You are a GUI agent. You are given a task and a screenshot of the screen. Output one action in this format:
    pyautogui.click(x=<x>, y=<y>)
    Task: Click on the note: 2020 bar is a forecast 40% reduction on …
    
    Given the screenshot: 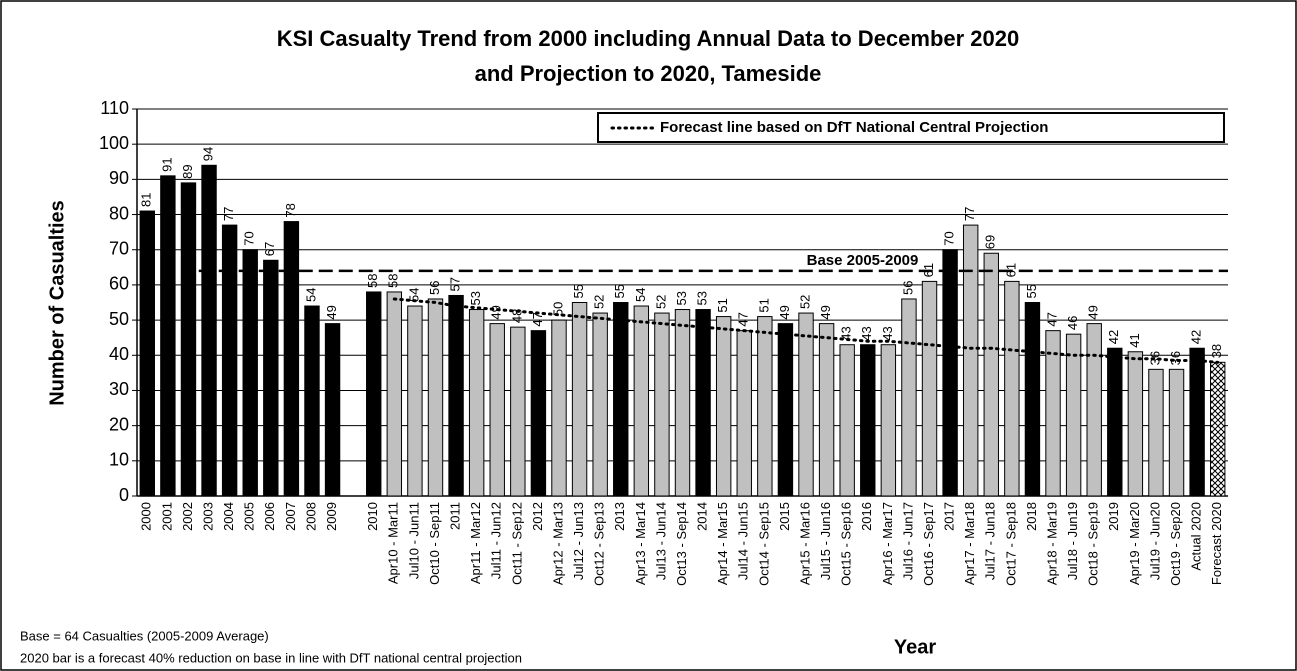 What is the action you would take?
    pyautogui.click(x=271, y=657)
    